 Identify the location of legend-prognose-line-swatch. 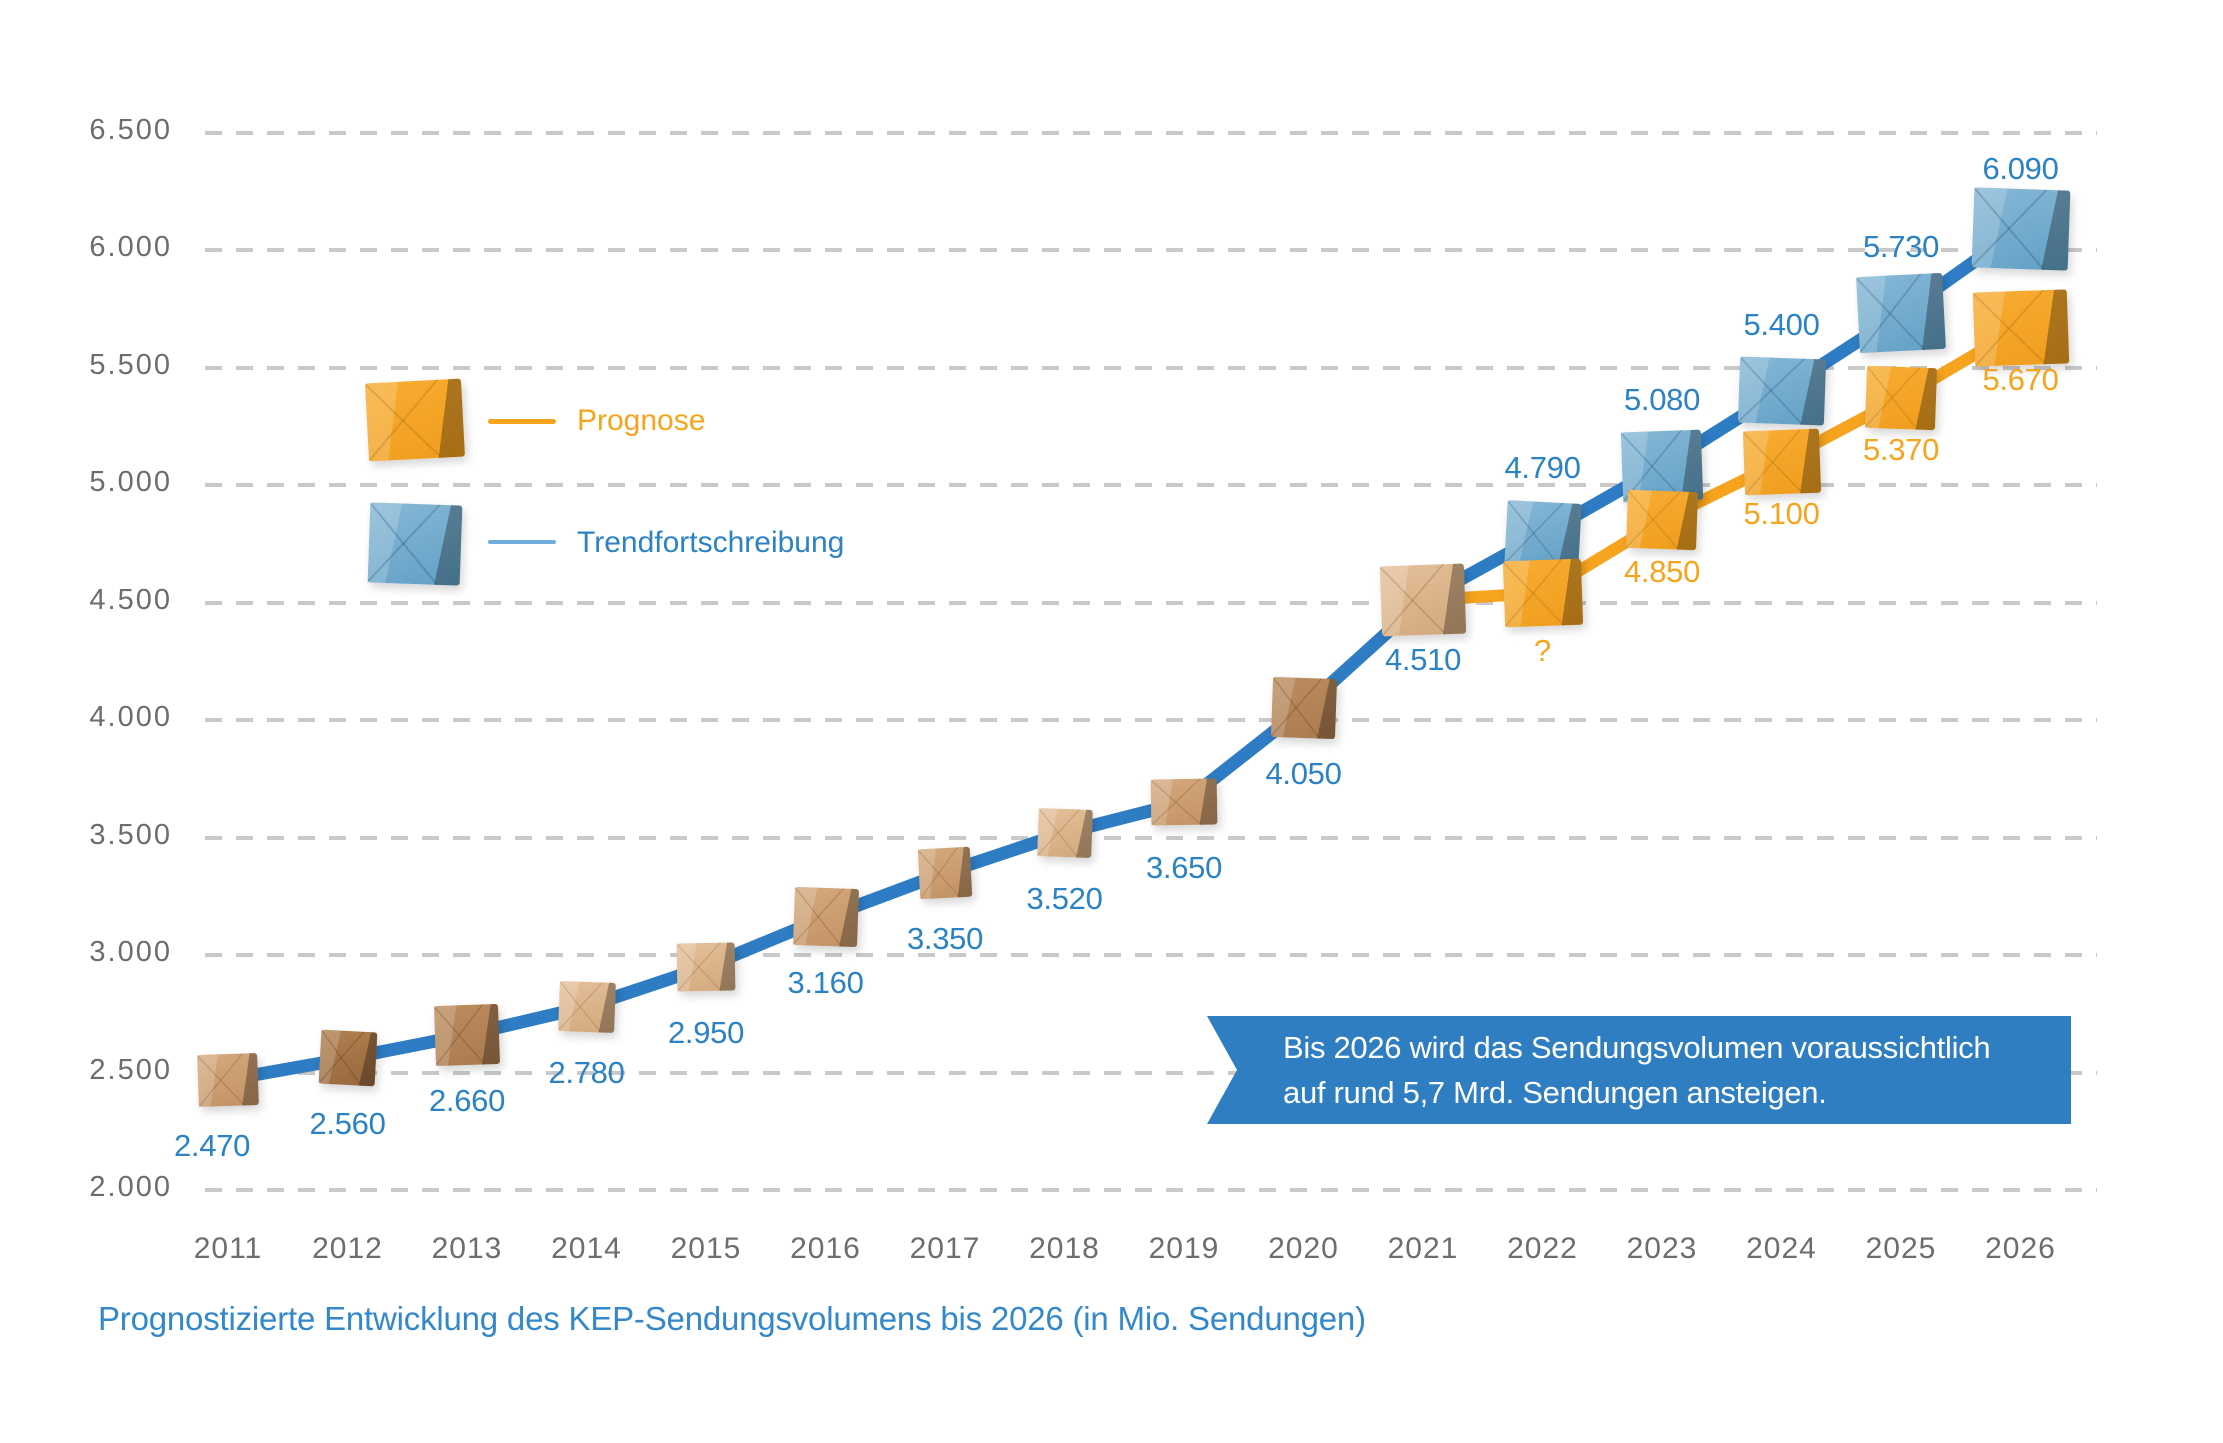
(522, 421).